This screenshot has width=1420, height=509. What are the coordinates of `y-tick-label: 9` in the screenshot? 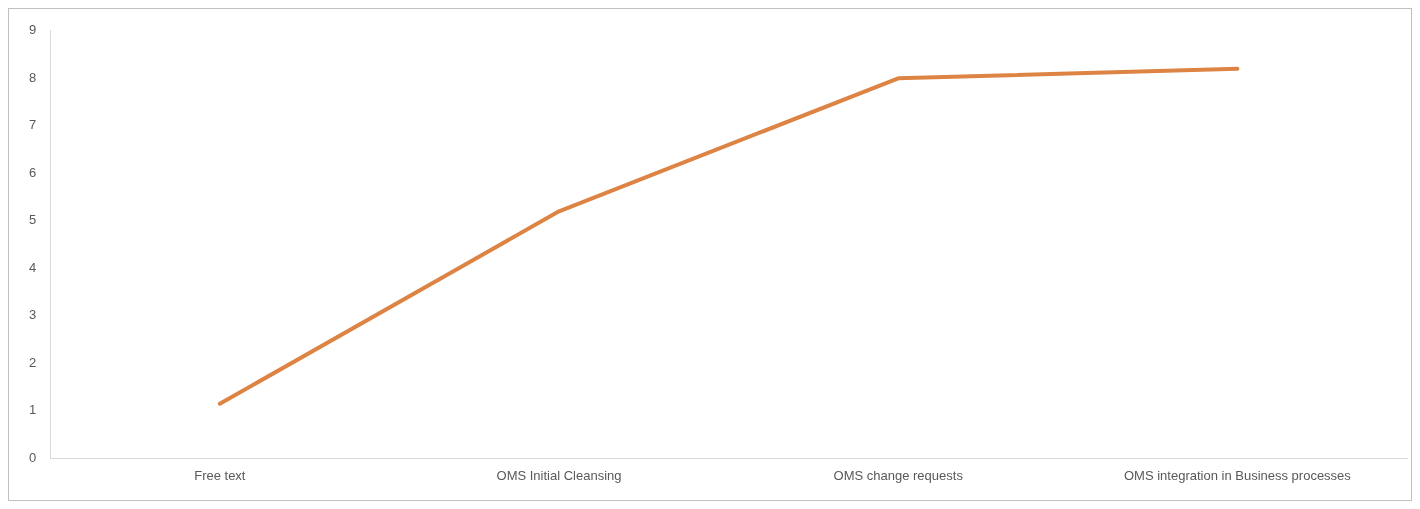 It's located at (33, 30).